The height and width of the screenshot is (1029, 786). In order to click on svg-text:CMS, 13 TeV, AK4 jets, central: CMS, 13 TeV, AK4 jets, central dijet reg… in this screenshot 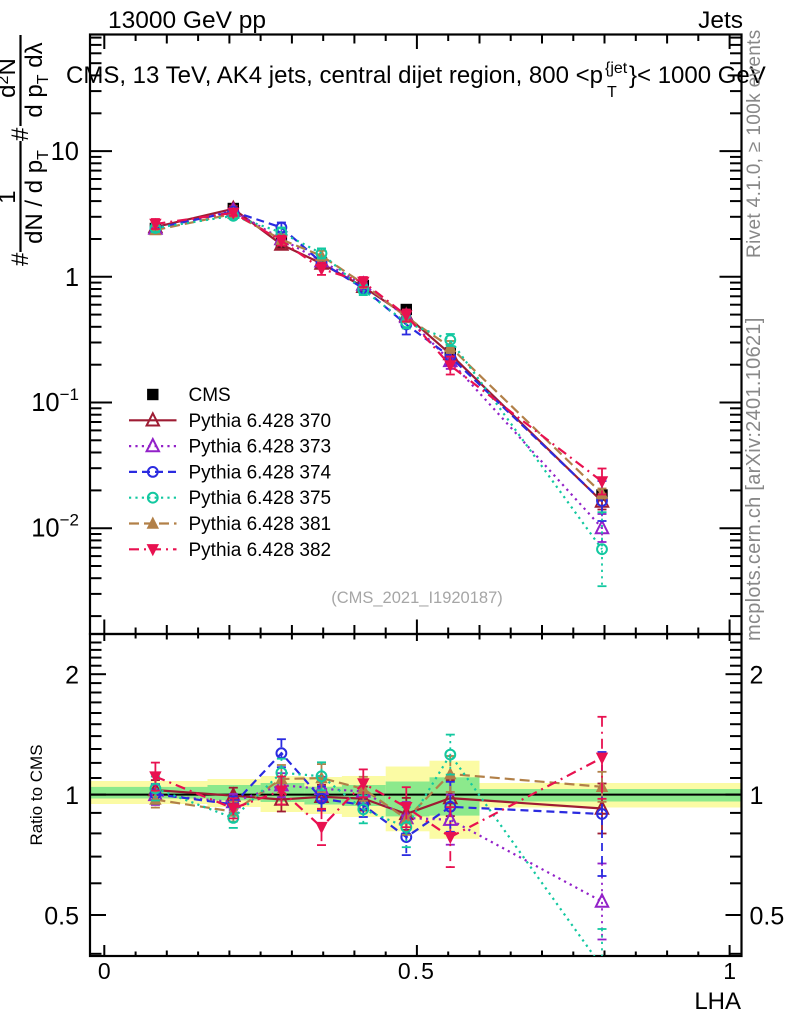, I will do `click(334, 75)`.